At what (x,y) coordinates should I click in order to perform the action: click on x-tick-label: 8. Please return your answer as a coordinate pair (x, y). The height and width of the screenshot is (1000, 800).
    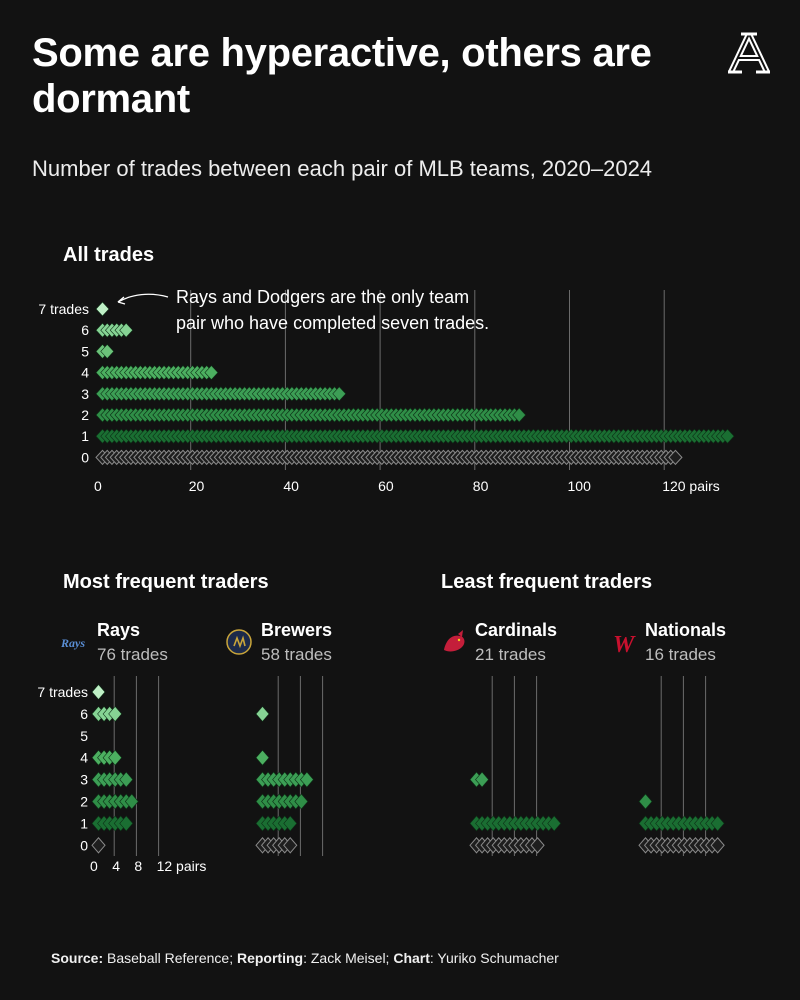
    Looking at the image, I should click on (138, 866).